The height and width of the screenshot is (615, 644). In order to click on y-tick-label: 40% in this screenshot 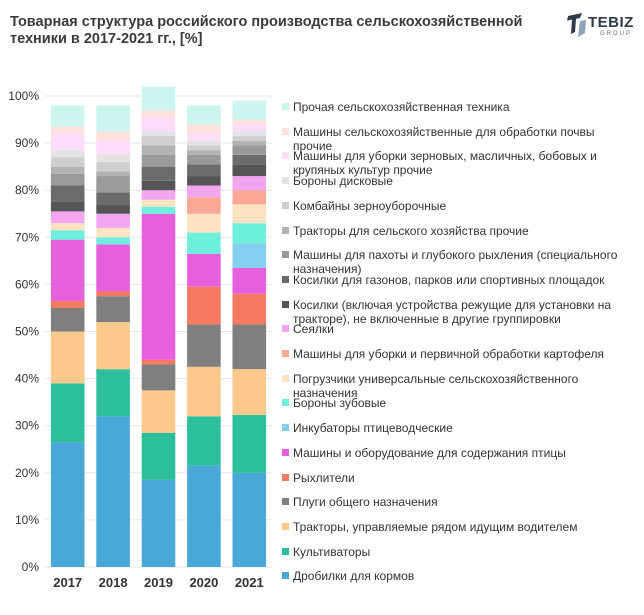, I will do `click(27, 379)`.